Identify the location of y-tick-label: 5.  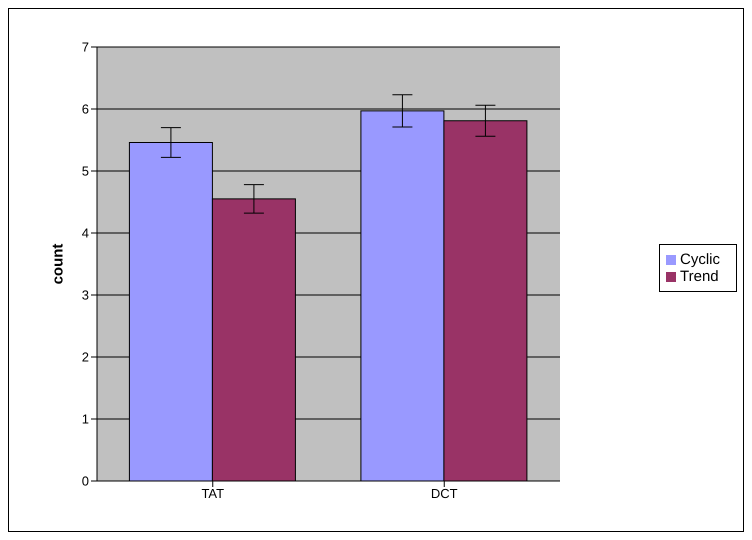
(85, 171).